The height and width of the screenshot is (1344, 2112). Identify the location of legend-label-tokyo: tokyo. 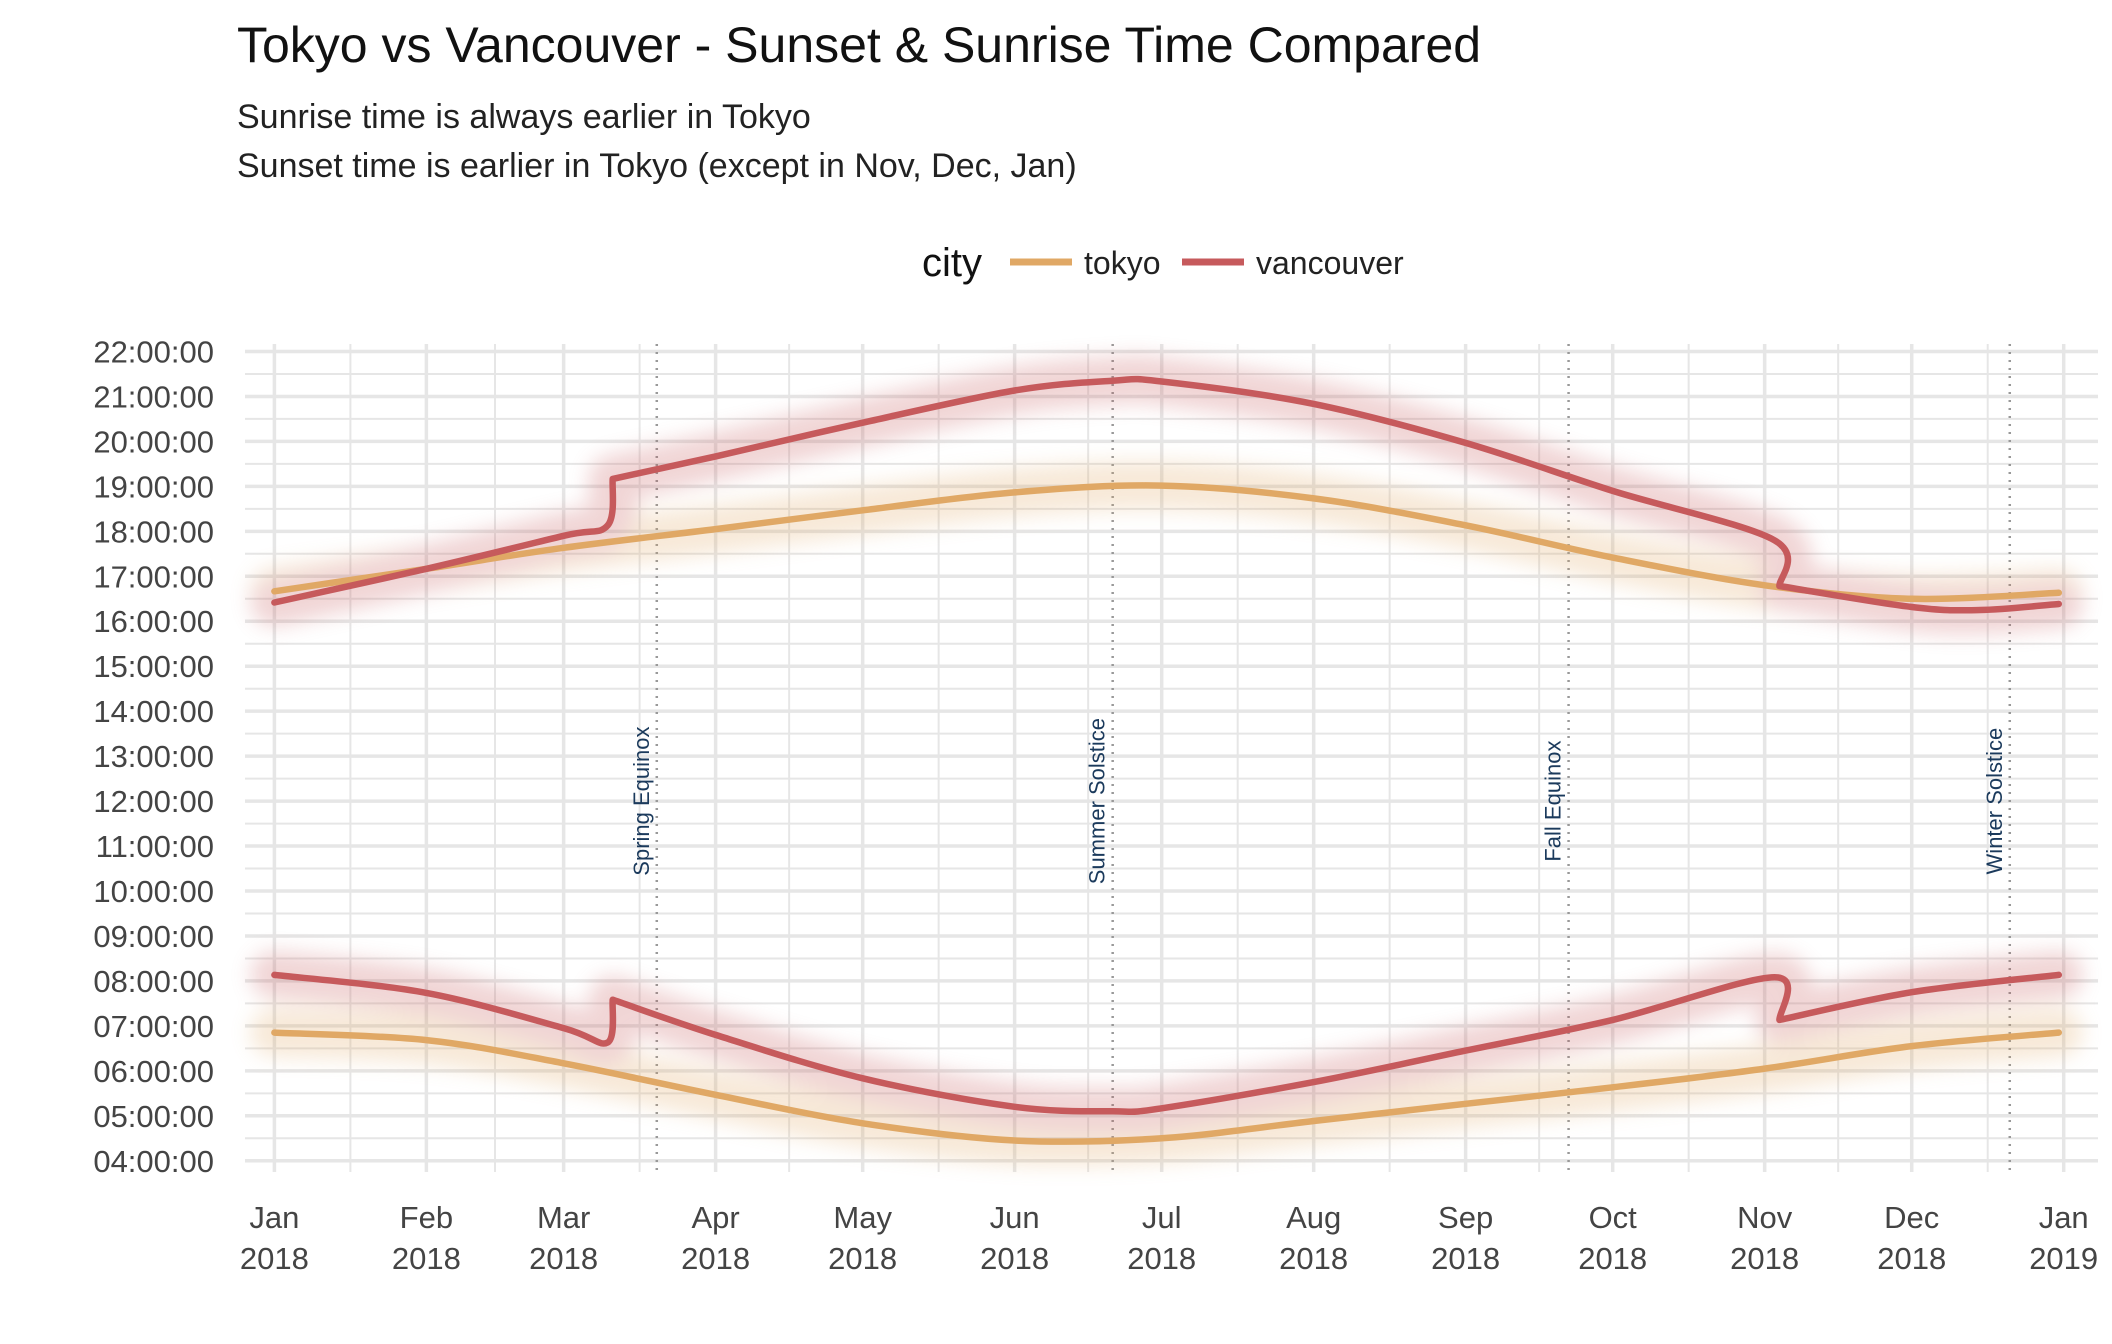
(1122, 263).